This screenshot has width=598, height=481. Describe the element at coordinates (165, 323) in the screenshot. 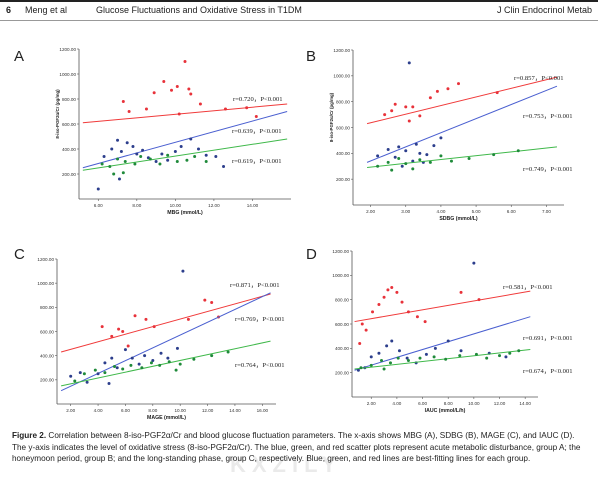

I see `fit-line-red` at that location.